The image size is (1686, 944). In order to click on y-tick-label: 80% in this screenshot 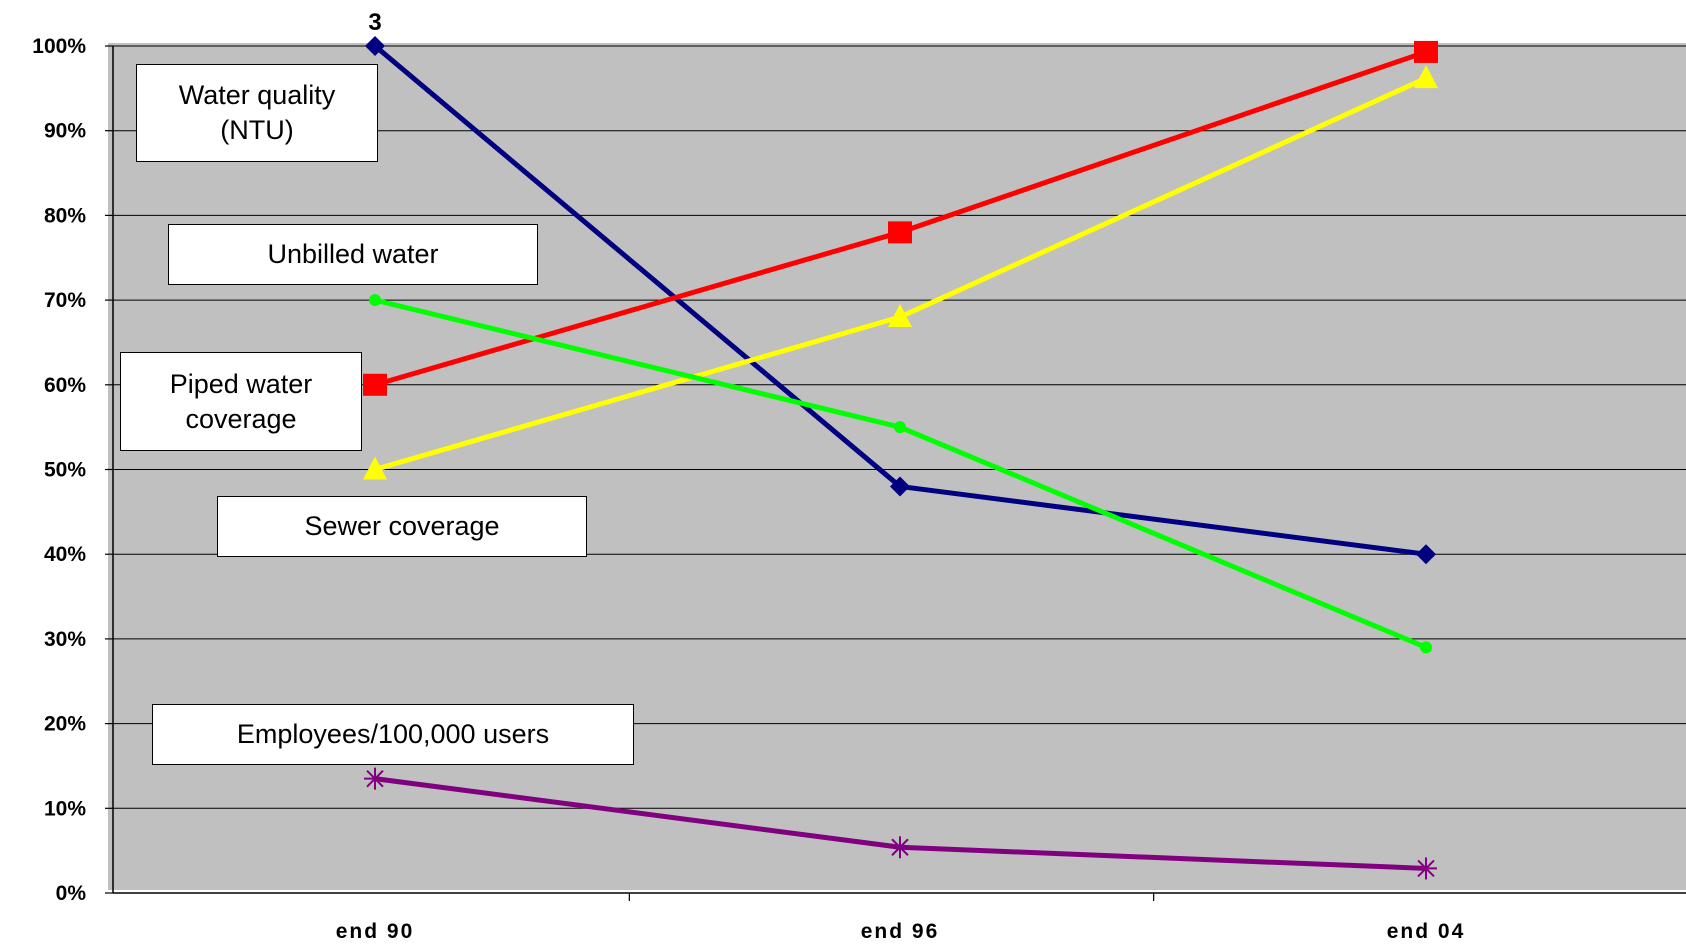, I will do `click(65, 215)`.